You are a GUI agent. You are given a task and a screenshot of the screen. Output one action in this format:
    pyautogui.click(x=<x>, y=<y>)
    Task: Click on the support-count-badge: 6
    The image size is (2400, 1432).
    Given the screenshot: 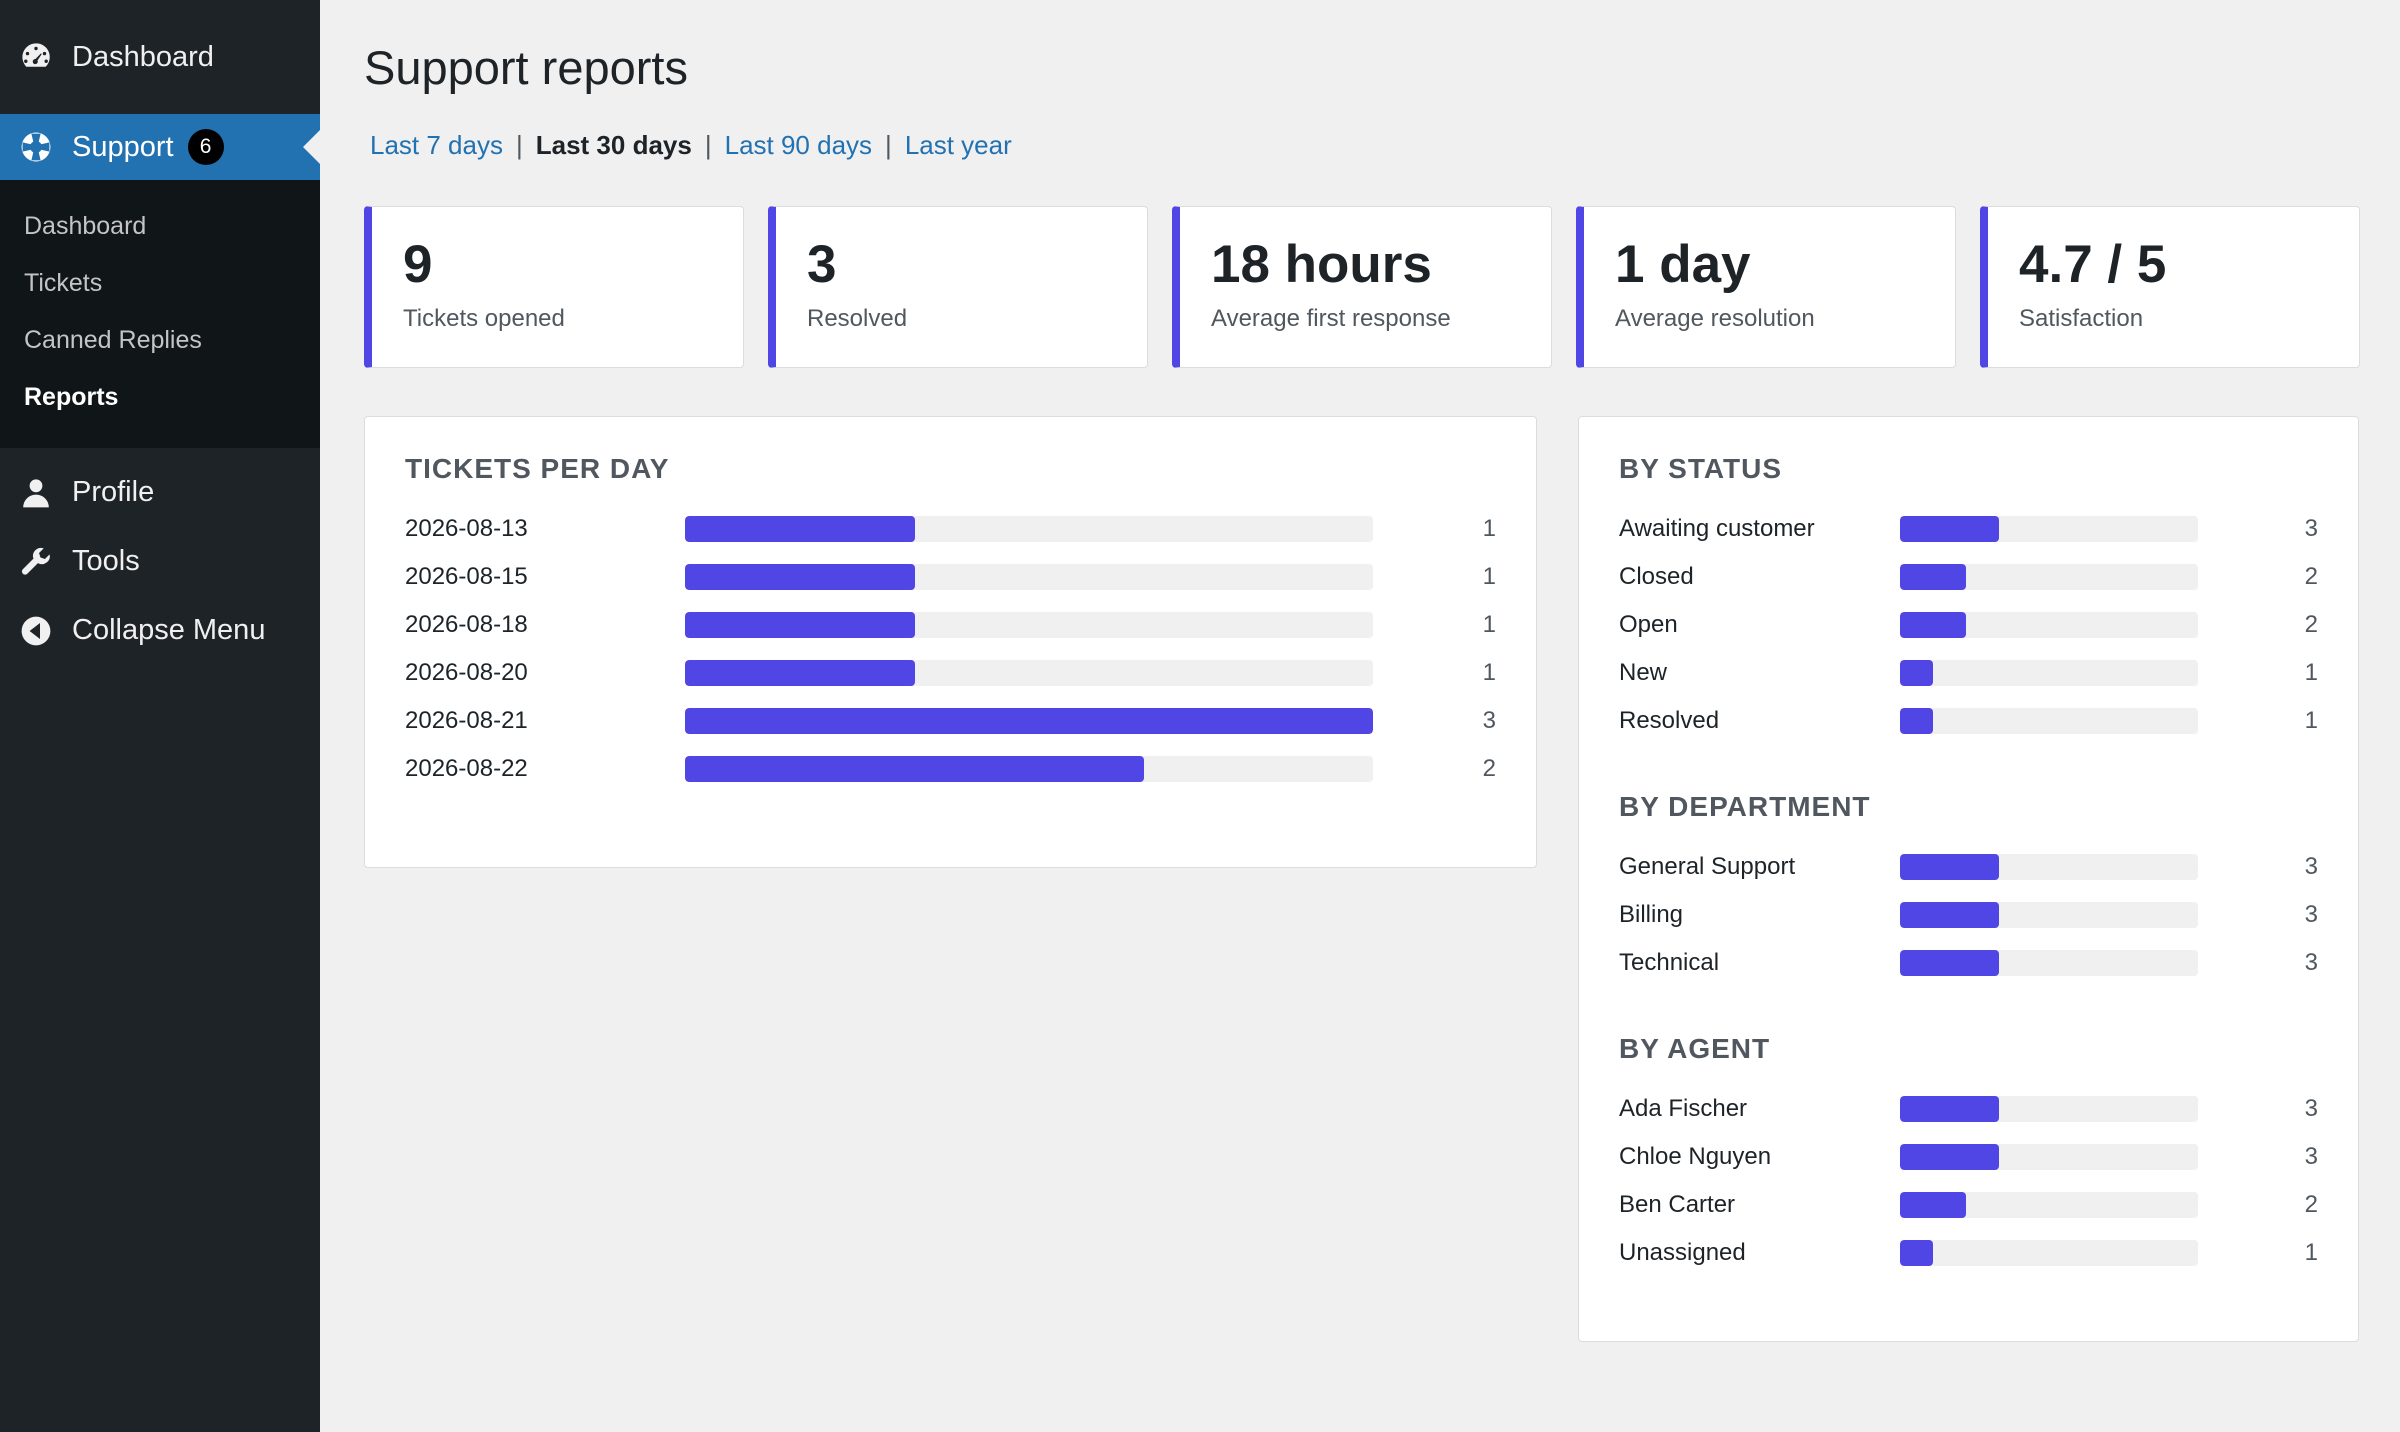 What is the action you would take?
    pyautogui.click(x=205, y=147)
    